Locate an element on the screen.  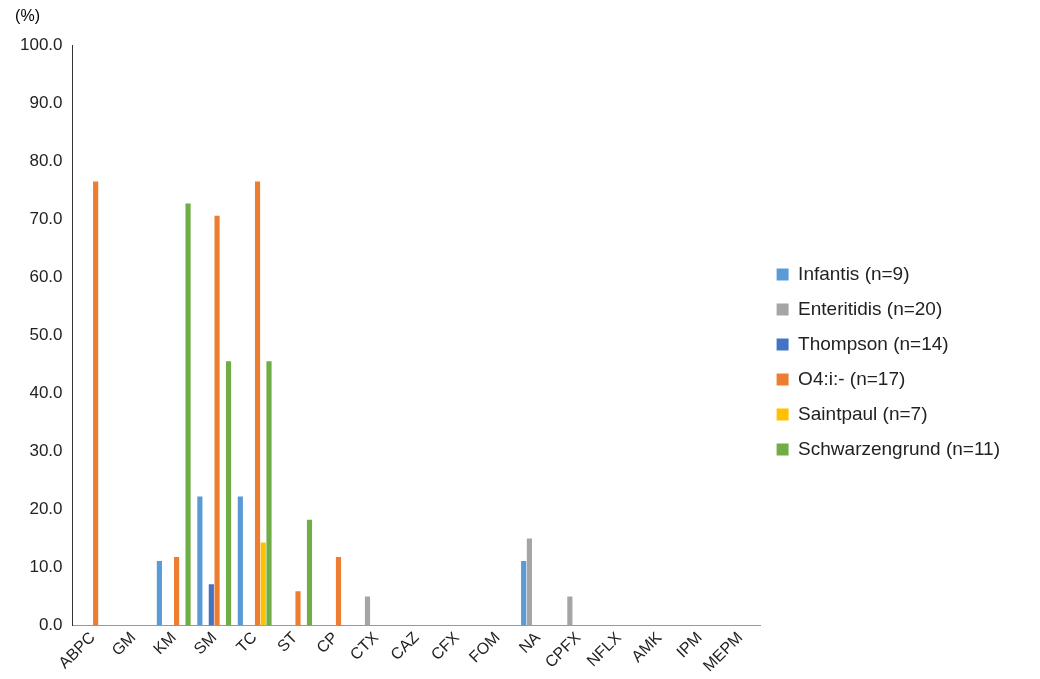
legend-label: Saintpaul (n=7) is located at coordinates (863, 413).